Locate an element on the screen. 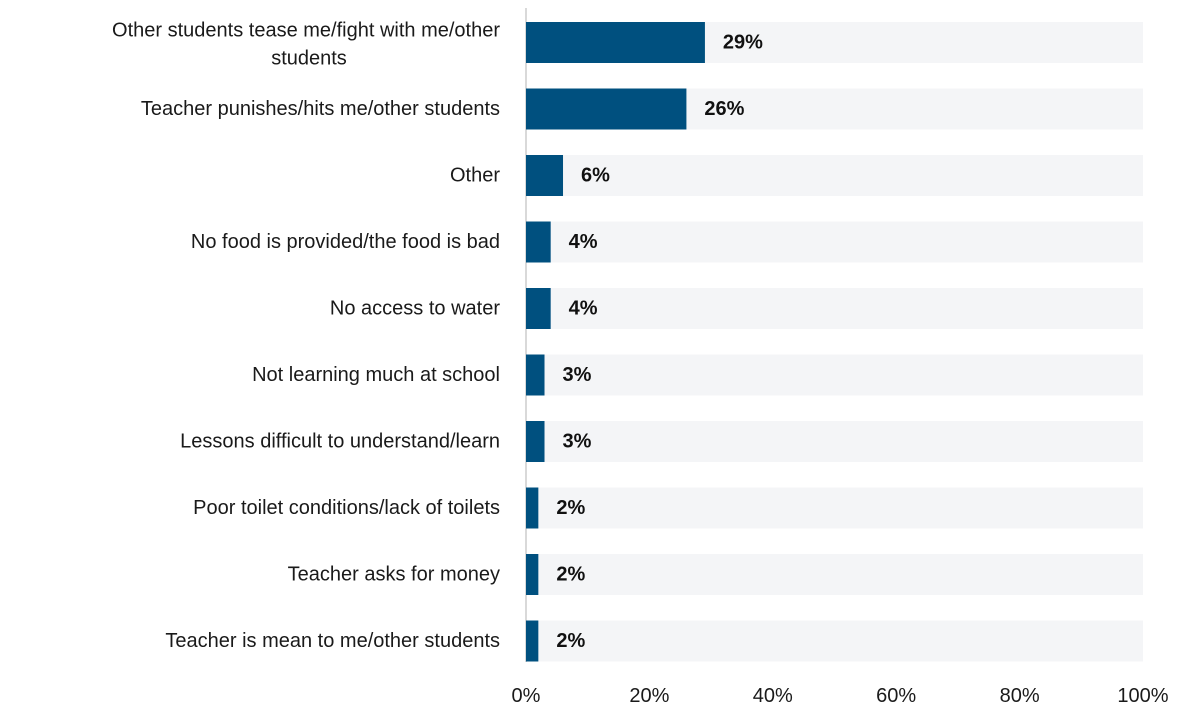  category-label: Not learning much at school is located at coordinates (376, 375).